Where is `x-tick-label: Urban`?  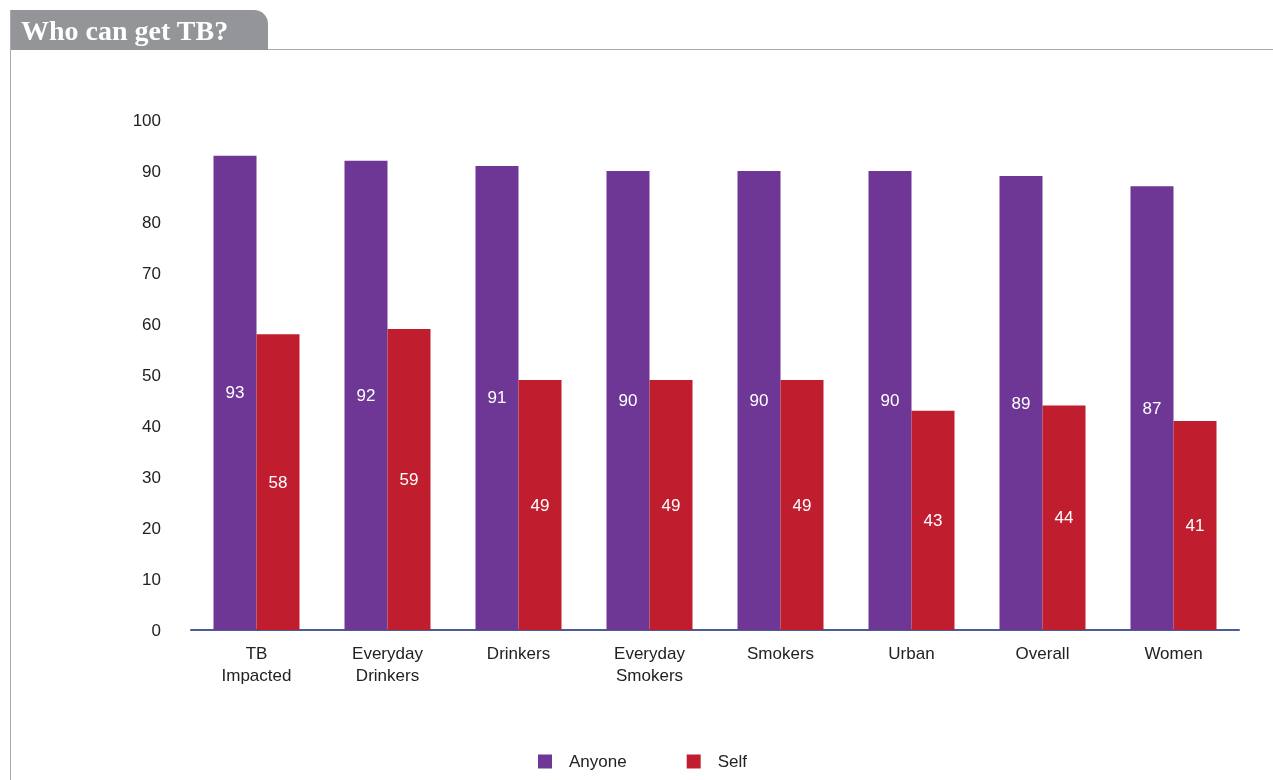
x-tick-label: Urban is located at coordinates (911, 653).